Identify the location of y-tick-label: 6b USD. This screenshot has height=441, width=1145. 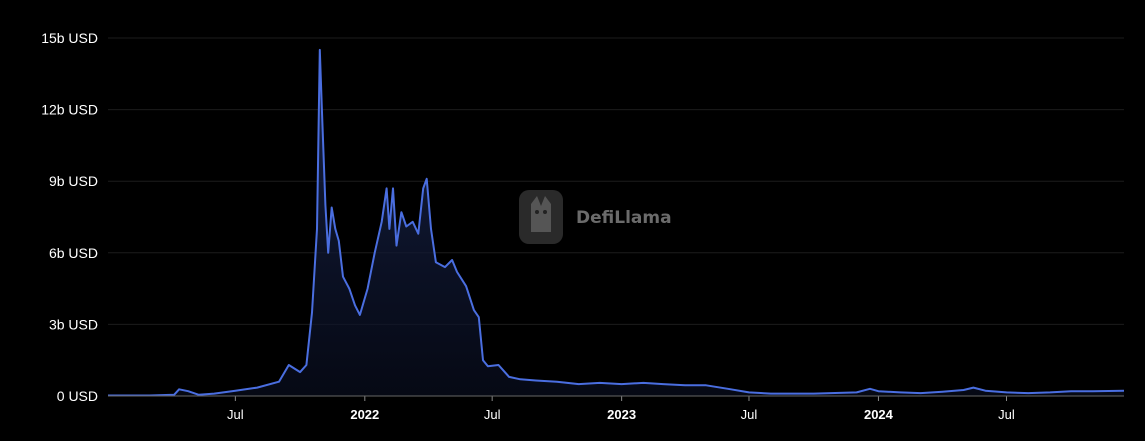
(73, 253).